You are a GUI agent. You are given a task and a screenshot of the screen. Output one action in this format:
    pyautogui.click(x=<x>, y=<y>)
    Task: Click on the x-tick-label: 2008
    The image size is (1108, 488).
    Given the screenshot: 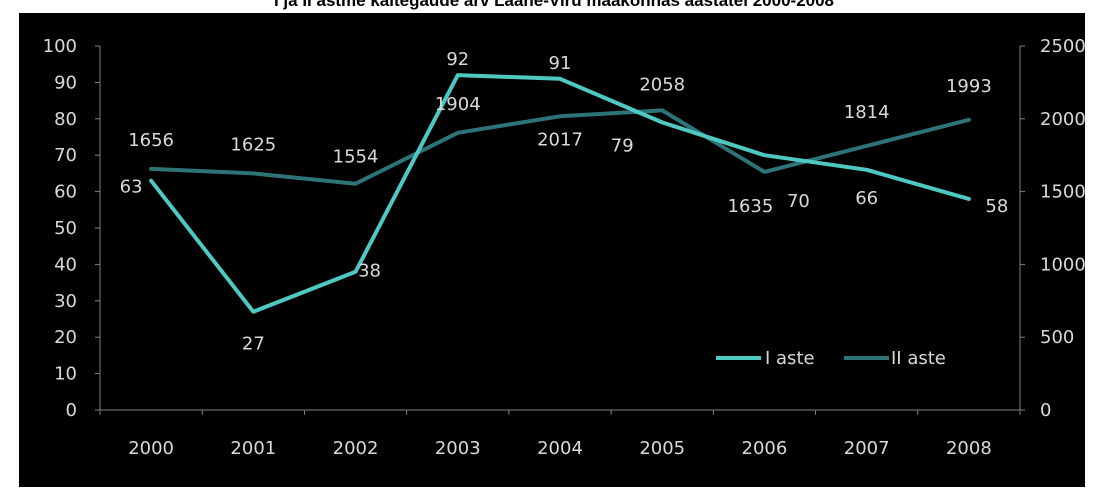 What is the action you would take?
    pyautogui.click(x=969, y=448)
    